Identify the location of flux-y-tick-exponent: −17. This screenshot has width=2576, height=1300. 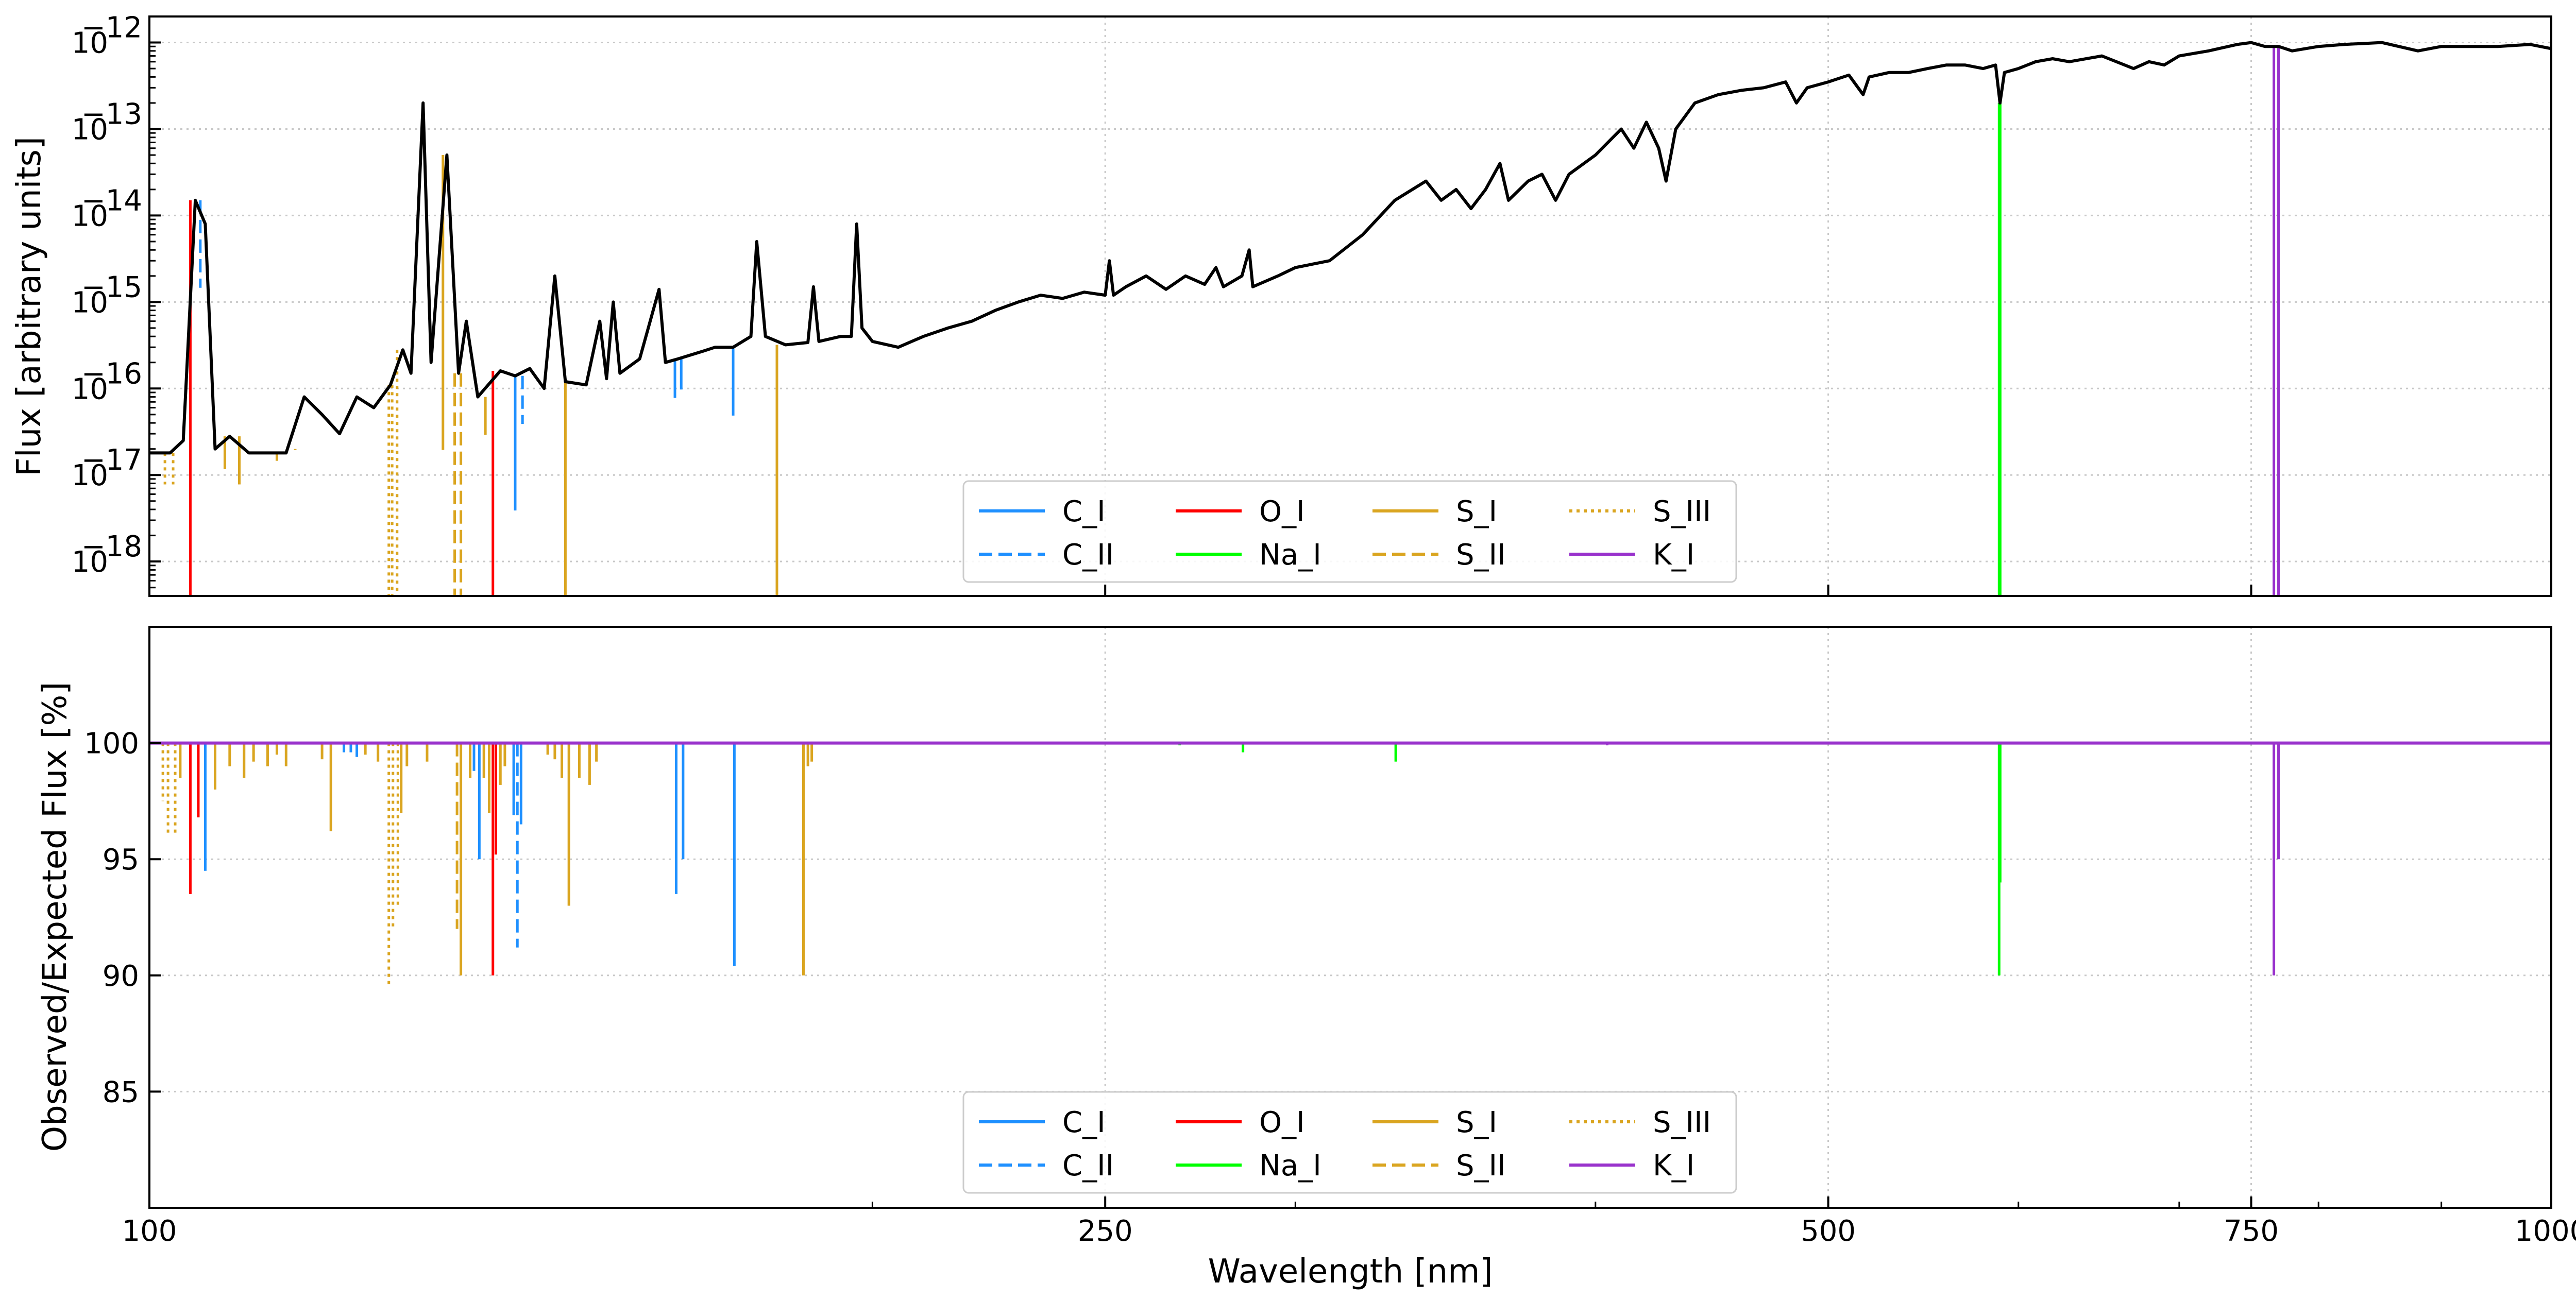
(111, 460).